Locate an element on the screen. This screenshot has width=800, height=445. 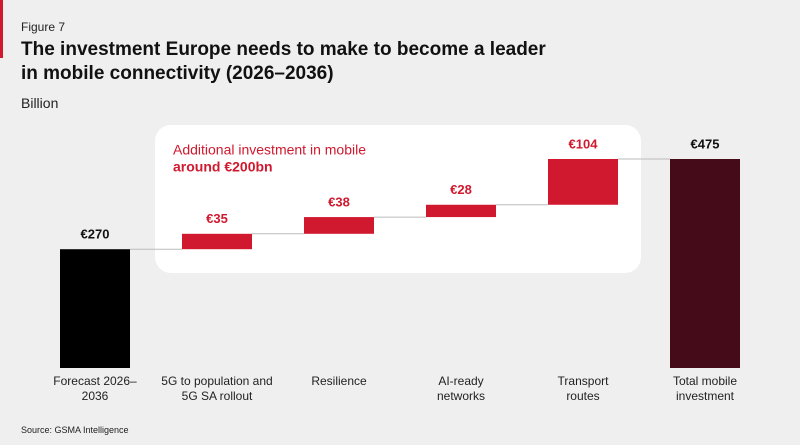
annotation: around €200bn is located at coordinates (223, 167).